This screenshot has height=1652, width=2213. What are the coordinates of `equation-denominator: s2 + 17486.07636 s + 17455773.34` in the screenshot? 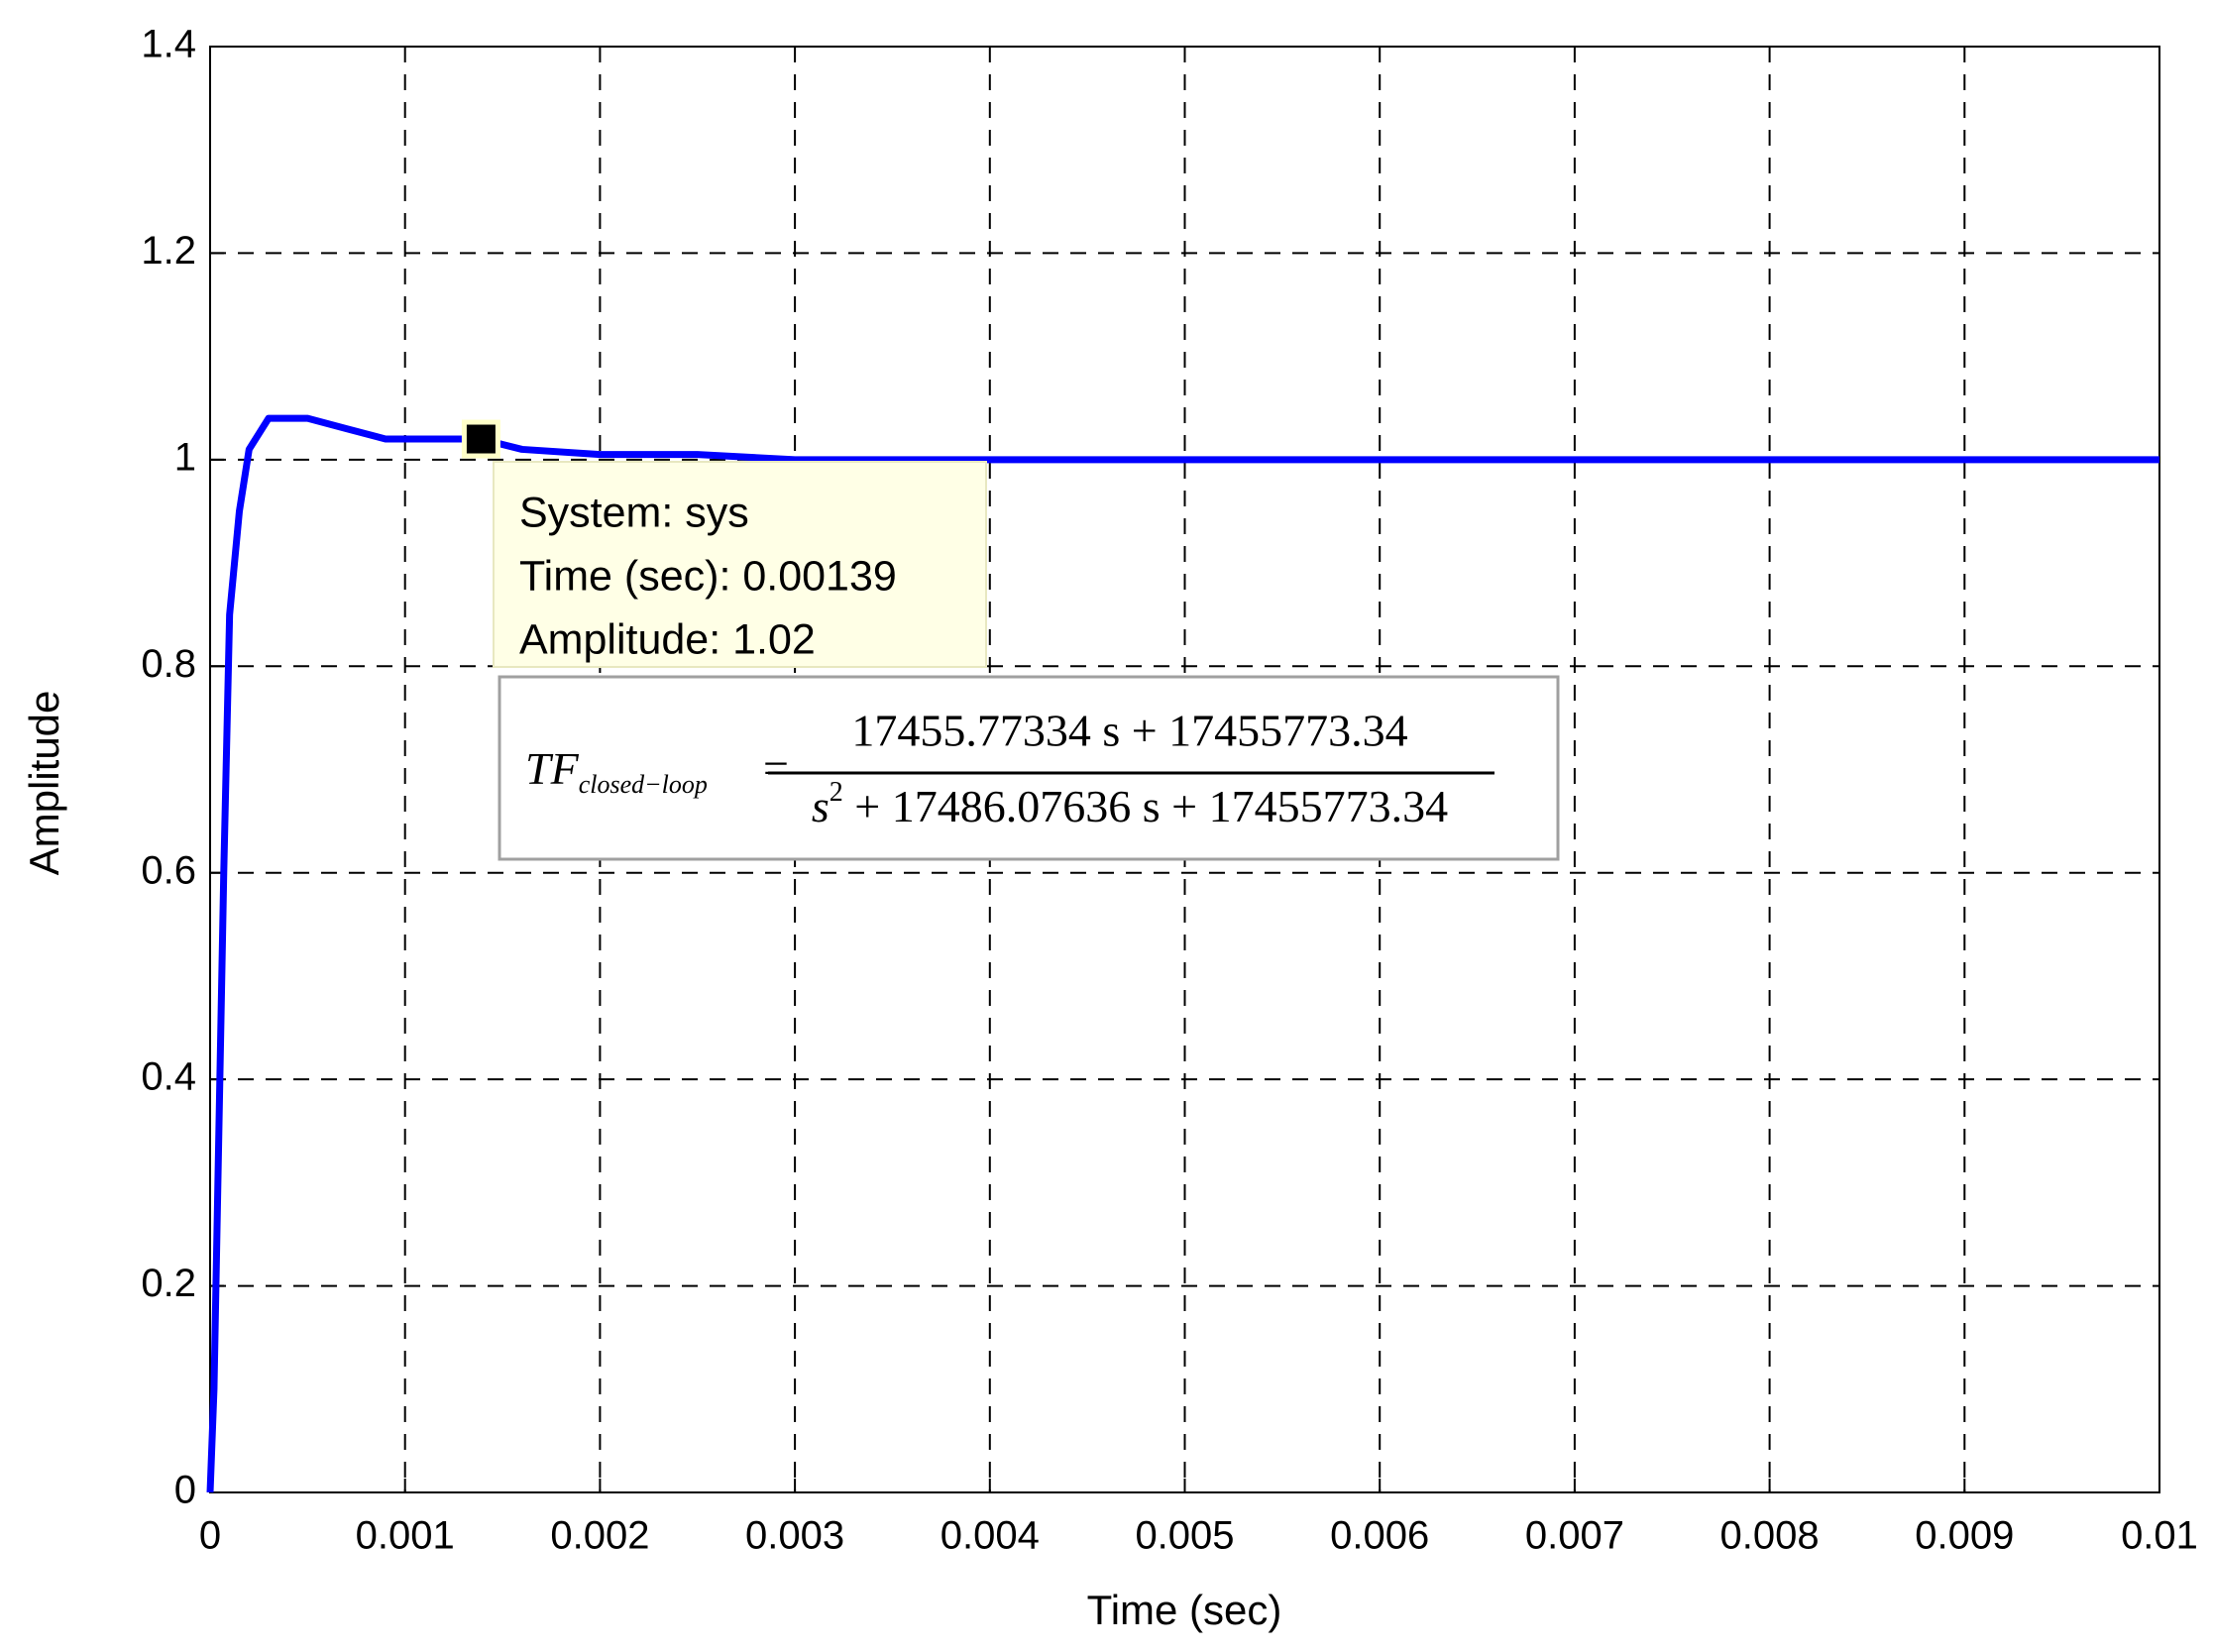 It's located at (1130, 803).